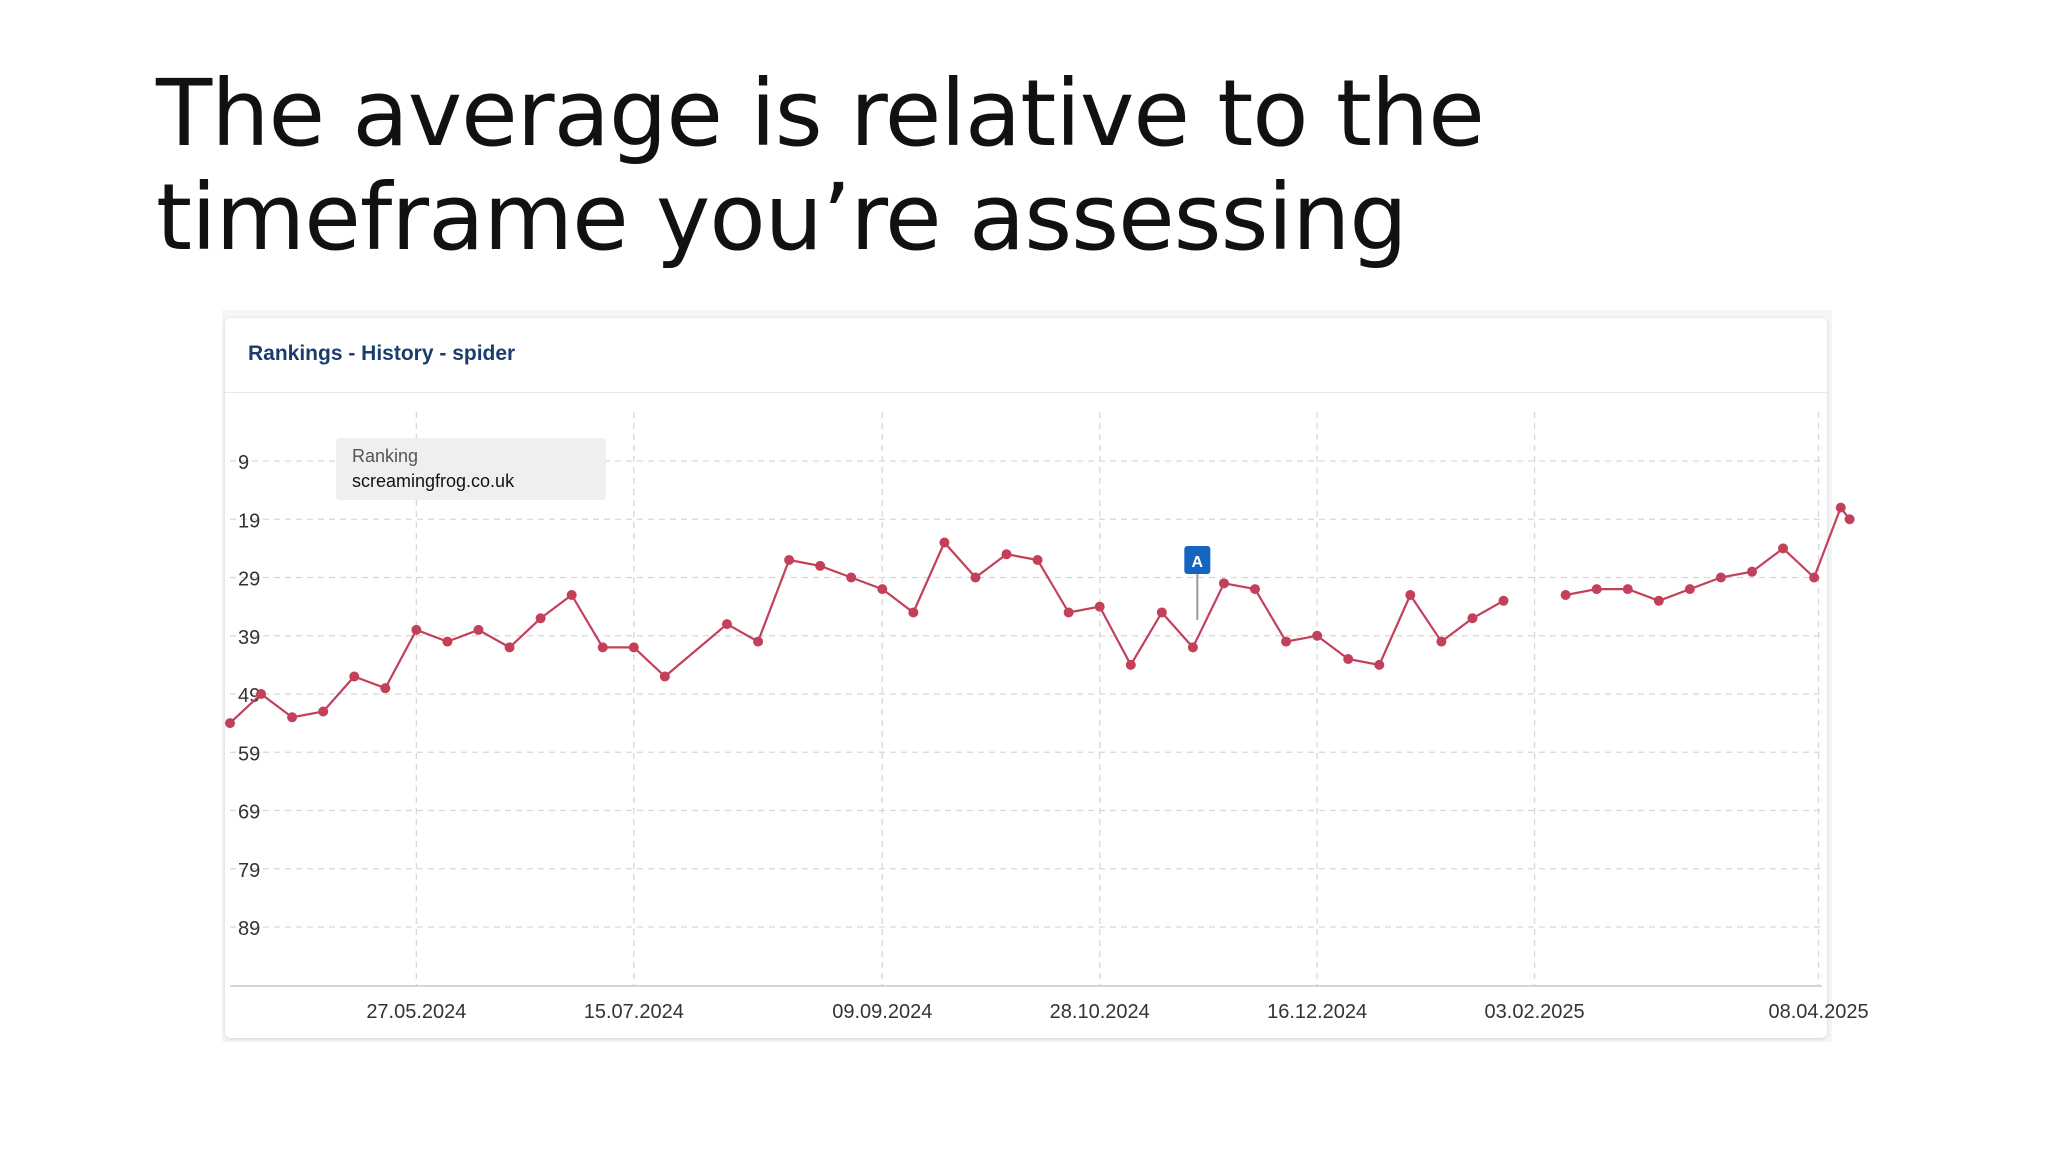 The width and height of the screenshot is (2048, 1152). I want to click on annotation-marker, so click(1197, 560).